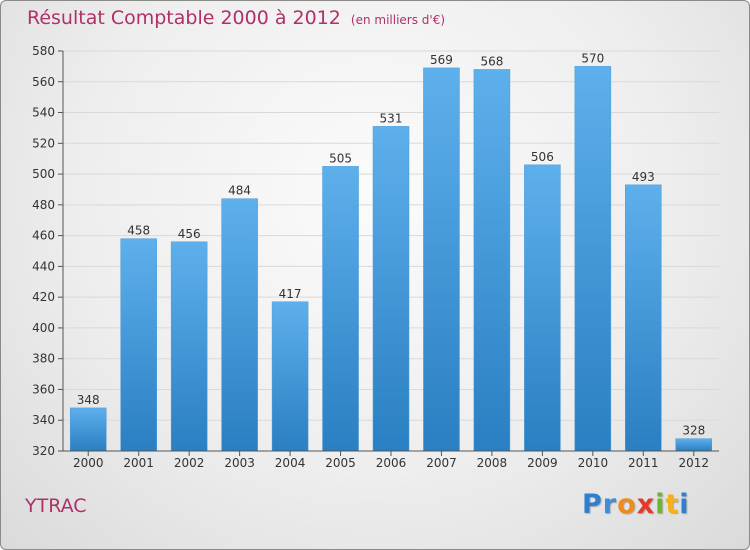 This screenshot has width=750, height=550. I want to click on y-tick-label: 460, so click(43, 236).